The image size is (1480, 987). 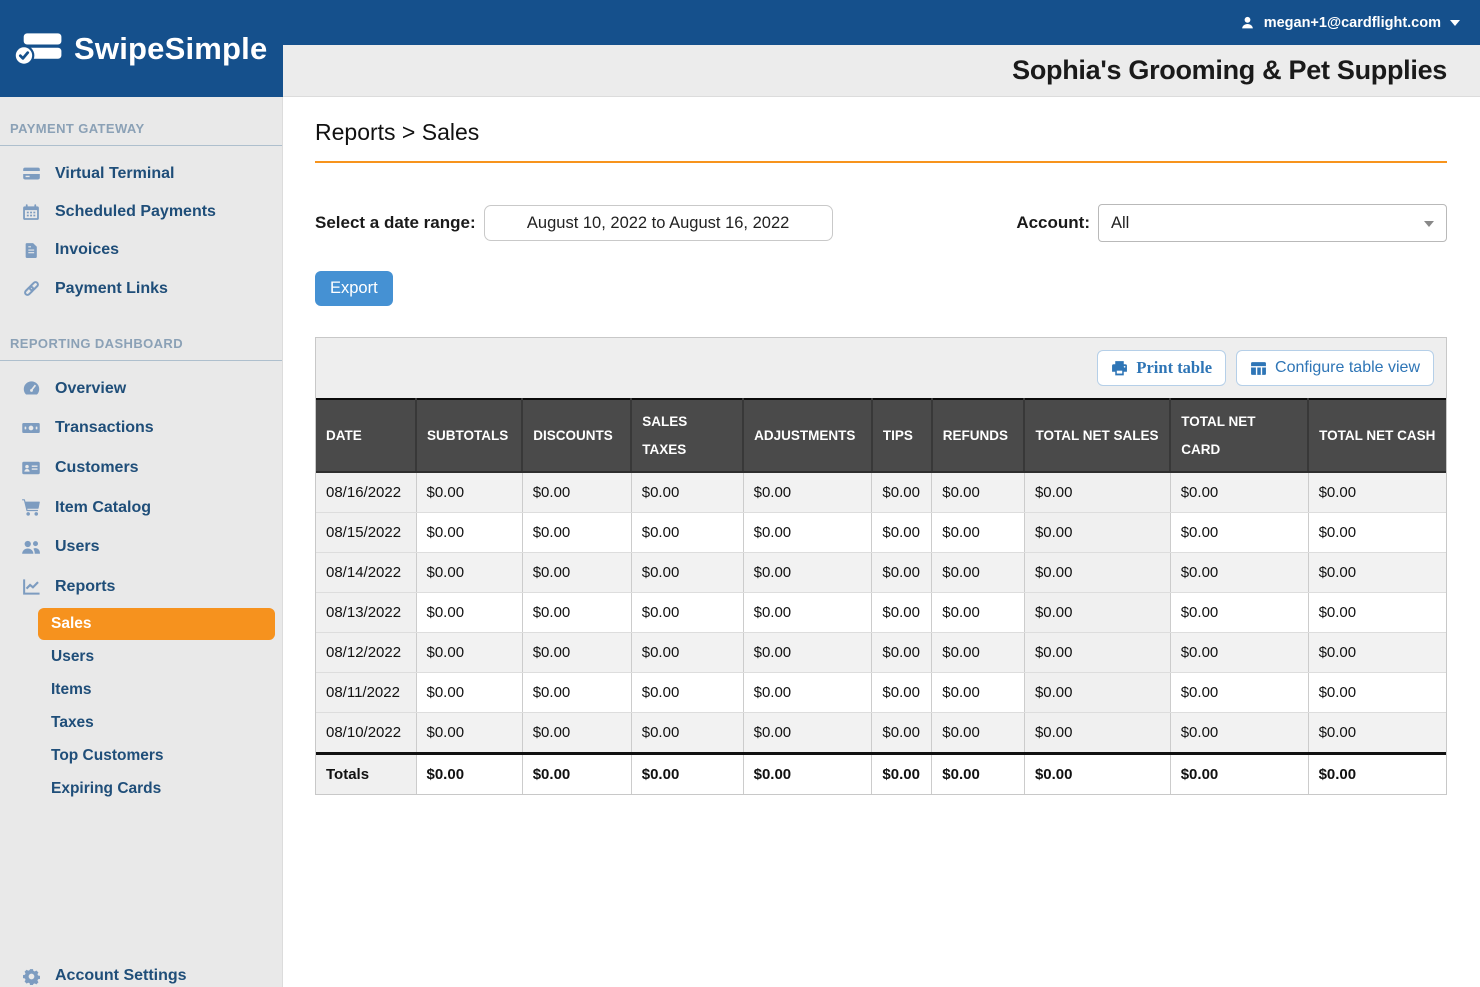 What do you see at coordinates (115, 173) in the screenshot?
I see `sidebar-item-label: Virtual Terminal` at bounding box center [115, 173].